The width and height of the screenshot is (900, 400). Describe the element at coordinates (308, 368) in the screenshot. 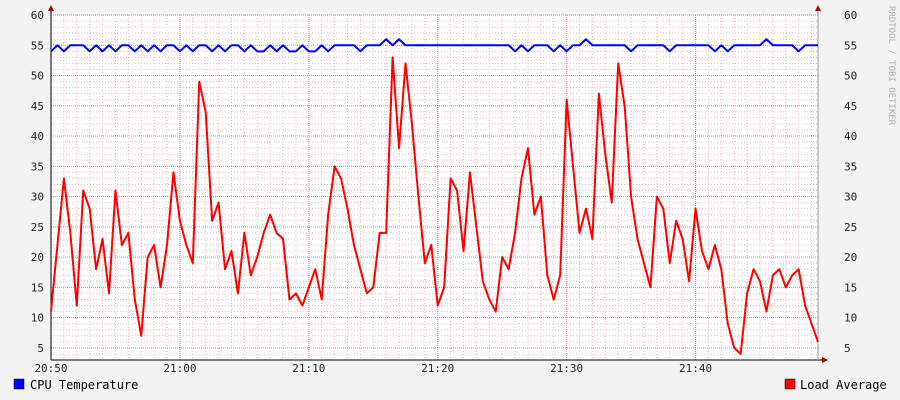

I see `x-tick-label: 21:10` at that location.